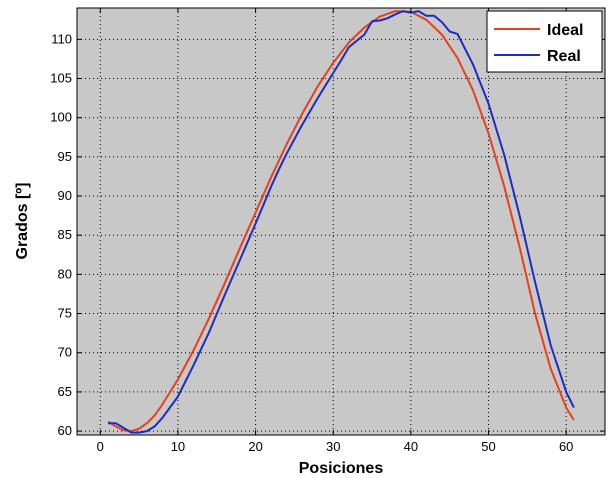  What do you see at coordinates (61, 38) in the screenshot?
I see `y-tick-label: 110` at bounding box center [61, 38].